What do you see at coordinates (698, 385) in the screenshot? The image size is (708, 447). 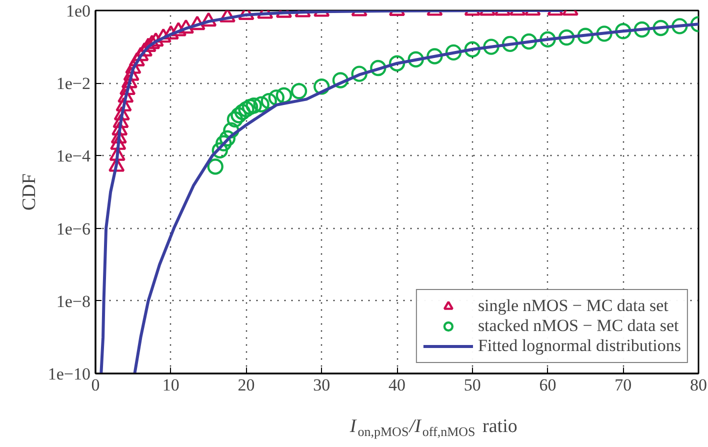 I see `x-tick-label: 80` at bounding box center [698, 385].